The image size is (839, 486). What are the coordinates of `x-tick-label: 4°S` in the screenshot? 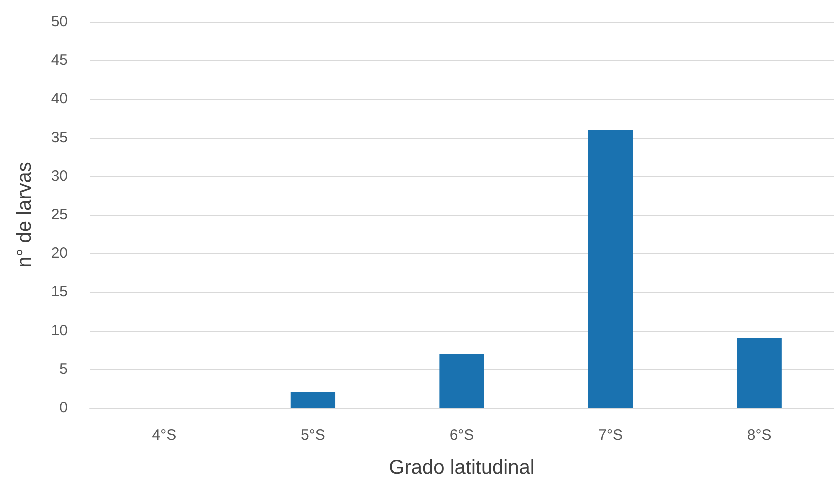 It's located at (164, 435).